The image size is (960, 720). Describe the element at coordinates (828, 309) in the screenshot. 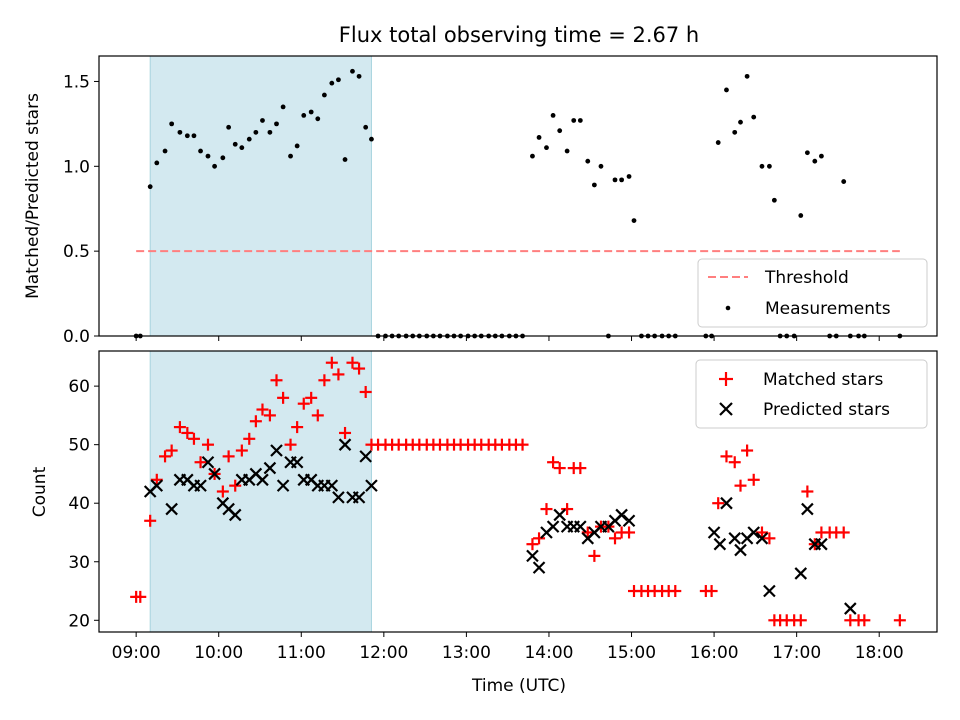

I see `legend-measurement-label: Measurements` at that location.